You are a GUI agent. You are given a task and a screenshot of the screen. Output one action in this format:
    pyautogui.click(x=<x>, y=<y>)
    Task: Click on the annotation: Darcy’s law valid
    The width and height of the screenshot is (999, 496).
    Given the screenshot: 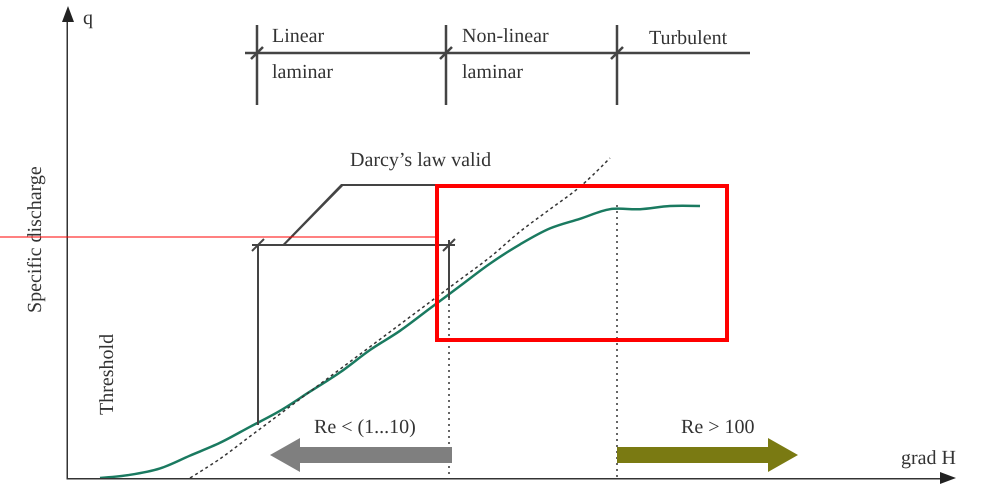 What is the action you would take?
    pyautogui.click(x=421, y=160)
    